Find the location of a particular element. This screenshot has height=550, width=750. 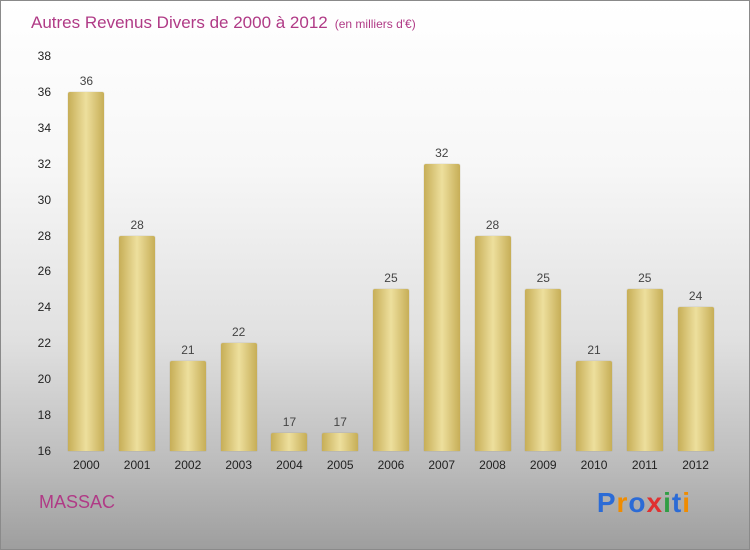

bar-value-label: 24 is located at coordinates (695, 296).